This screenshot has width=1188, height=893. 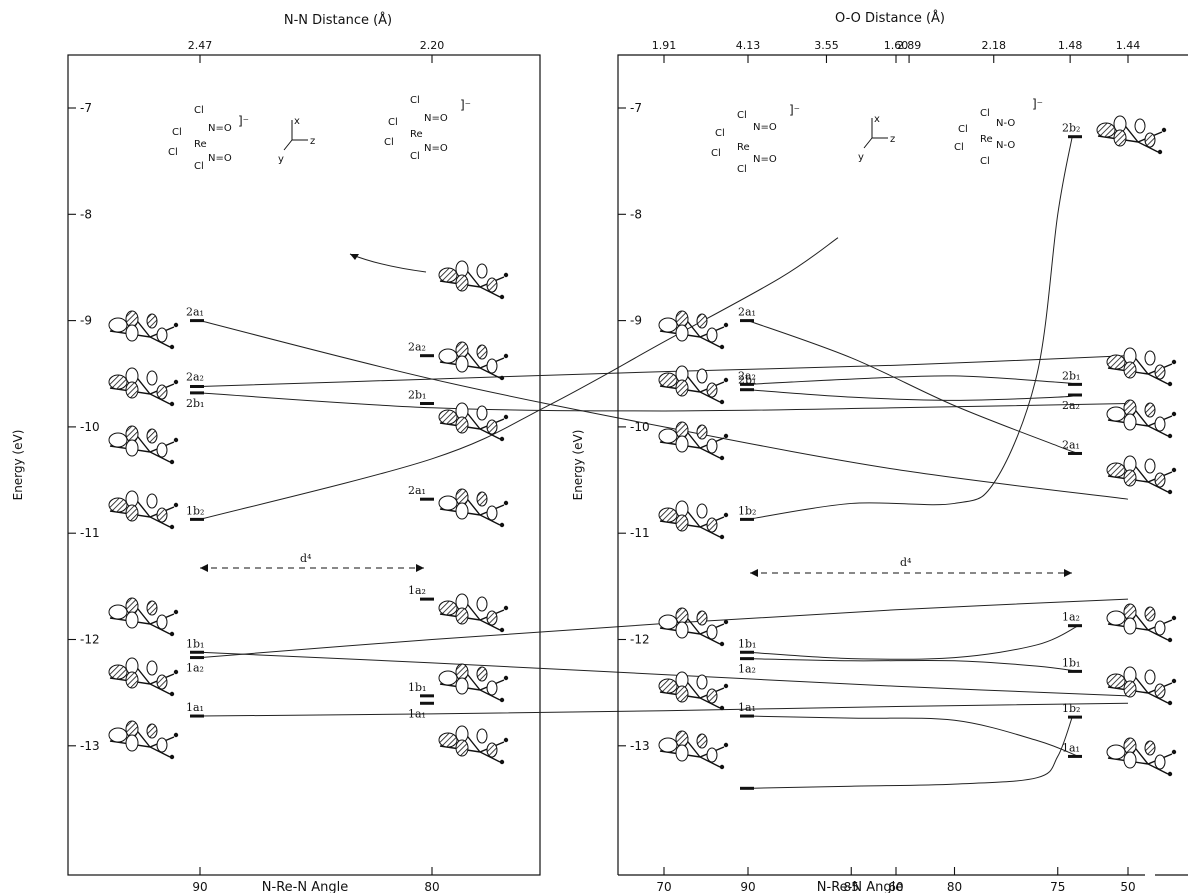 I want to click on axis-glyph-x: x, so click(x=297, y=121).